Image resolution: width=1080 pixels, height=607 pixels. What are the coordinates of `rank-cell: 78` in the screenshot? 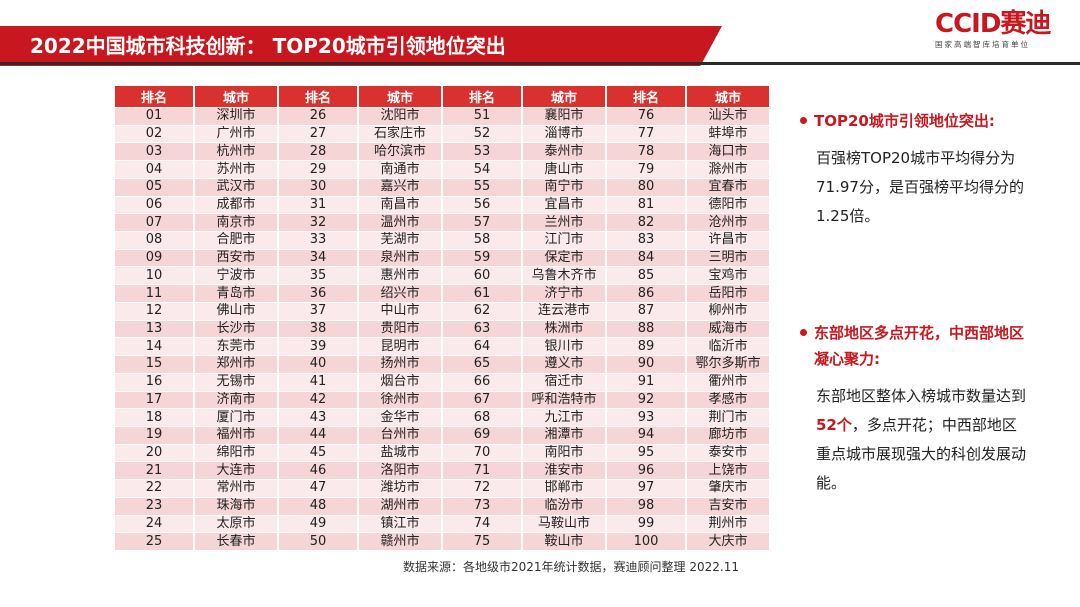 It's located at (646, 152).